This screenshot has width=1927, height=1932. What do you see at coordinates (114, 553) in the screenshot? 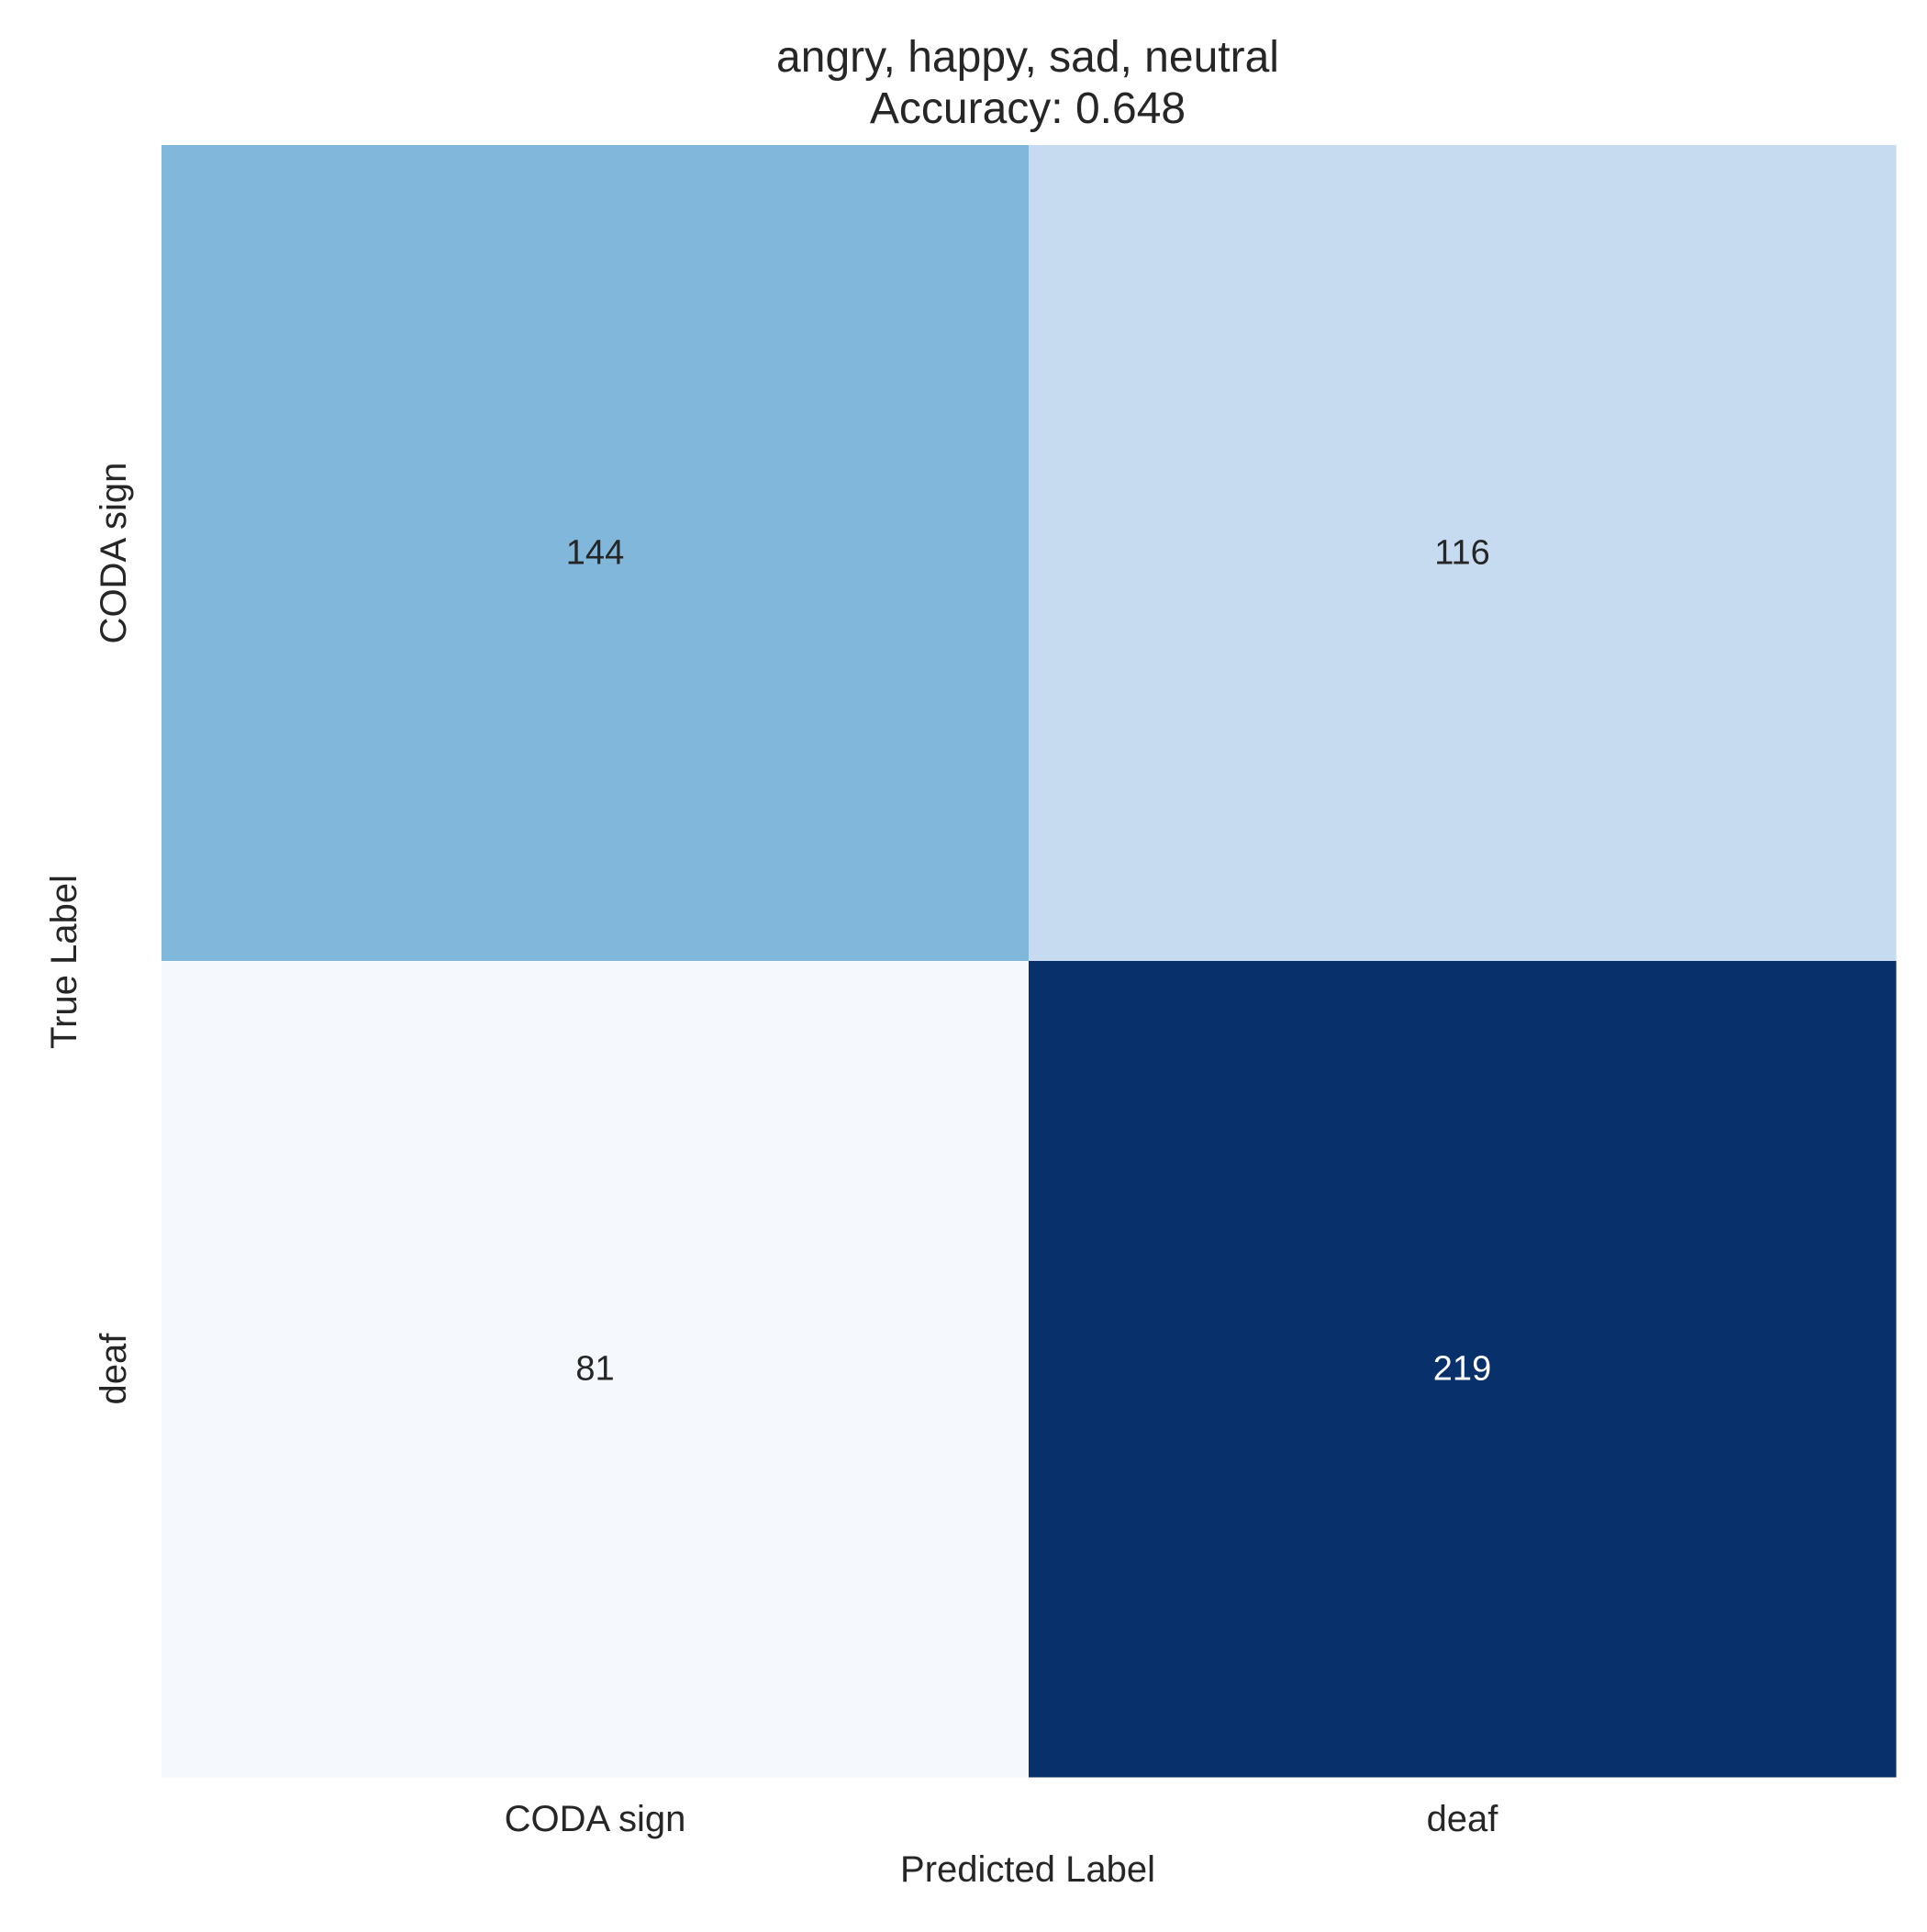
I see `y-tick-label-0: CODA sign` at bounding box center [114, 553].